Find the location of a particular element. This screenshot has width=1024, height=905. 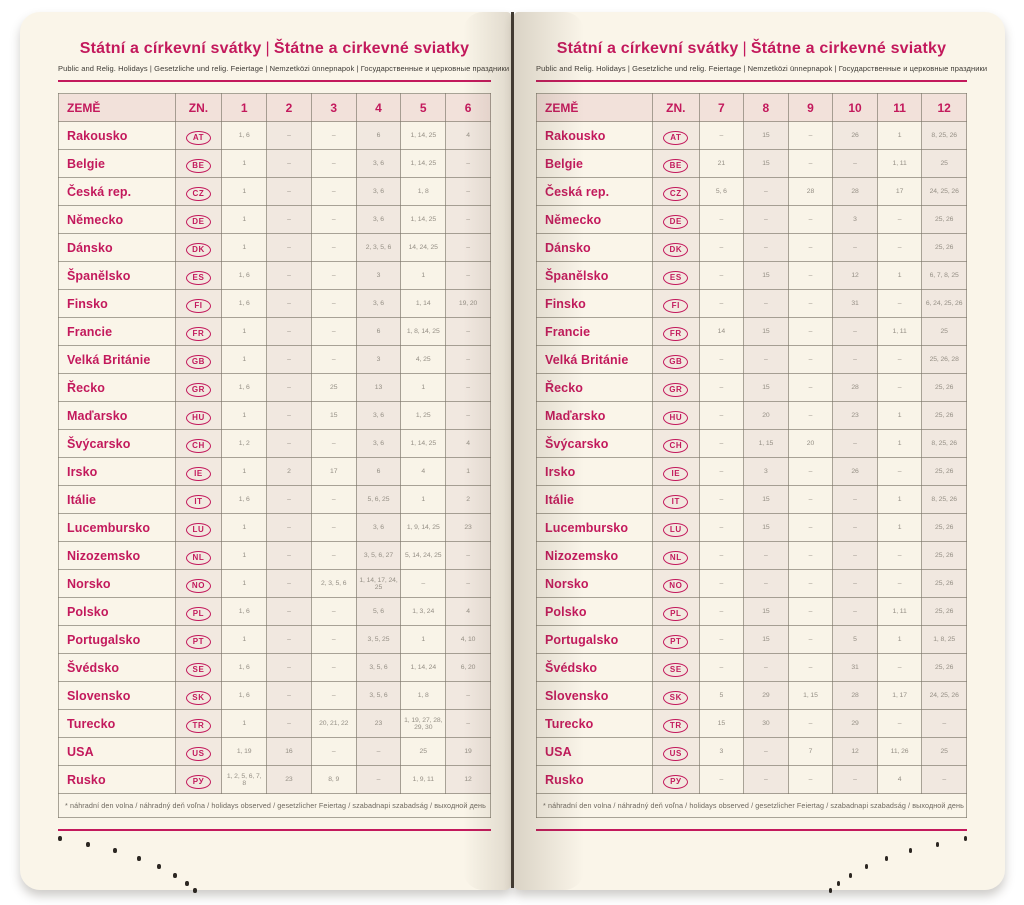

country-code-cell: SE is located at coordinates (198, 667).